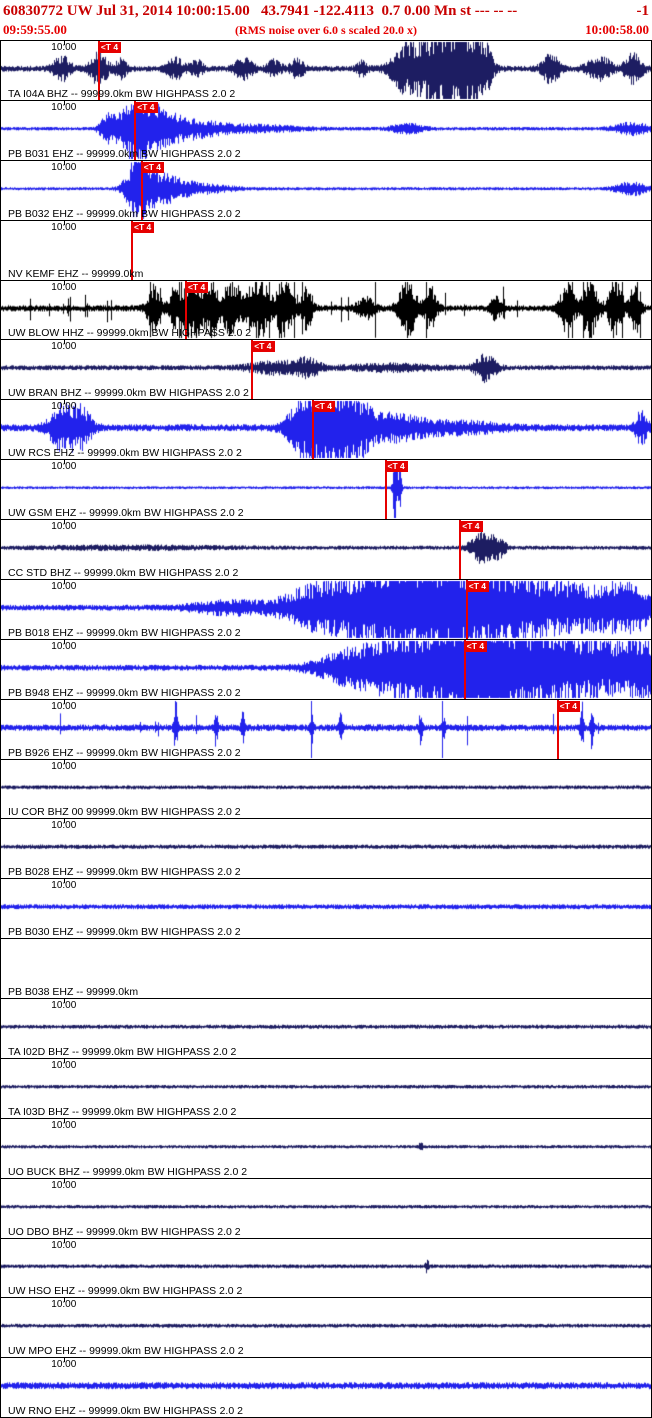  I want to click on trace-row: PB B038 EHZ -- 99999.0km, so click(326, 968).